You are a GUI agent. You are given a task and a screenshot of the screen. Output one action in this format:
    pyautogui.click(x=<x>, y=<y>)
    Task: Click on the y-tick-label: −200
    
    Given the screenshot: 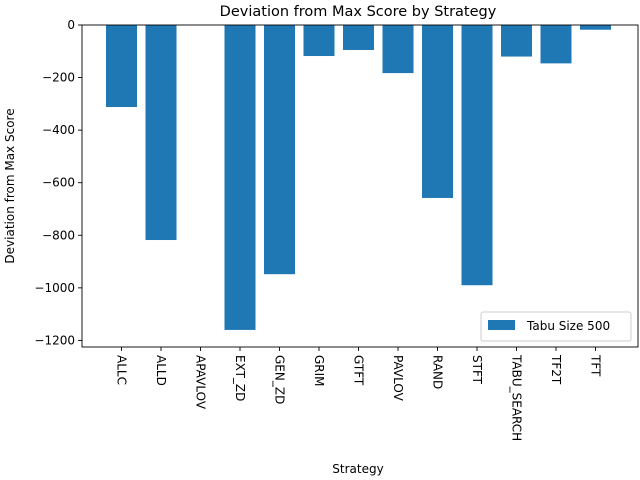 What is the action you would take?
    pyautogui.click(x=58, y=78)
    